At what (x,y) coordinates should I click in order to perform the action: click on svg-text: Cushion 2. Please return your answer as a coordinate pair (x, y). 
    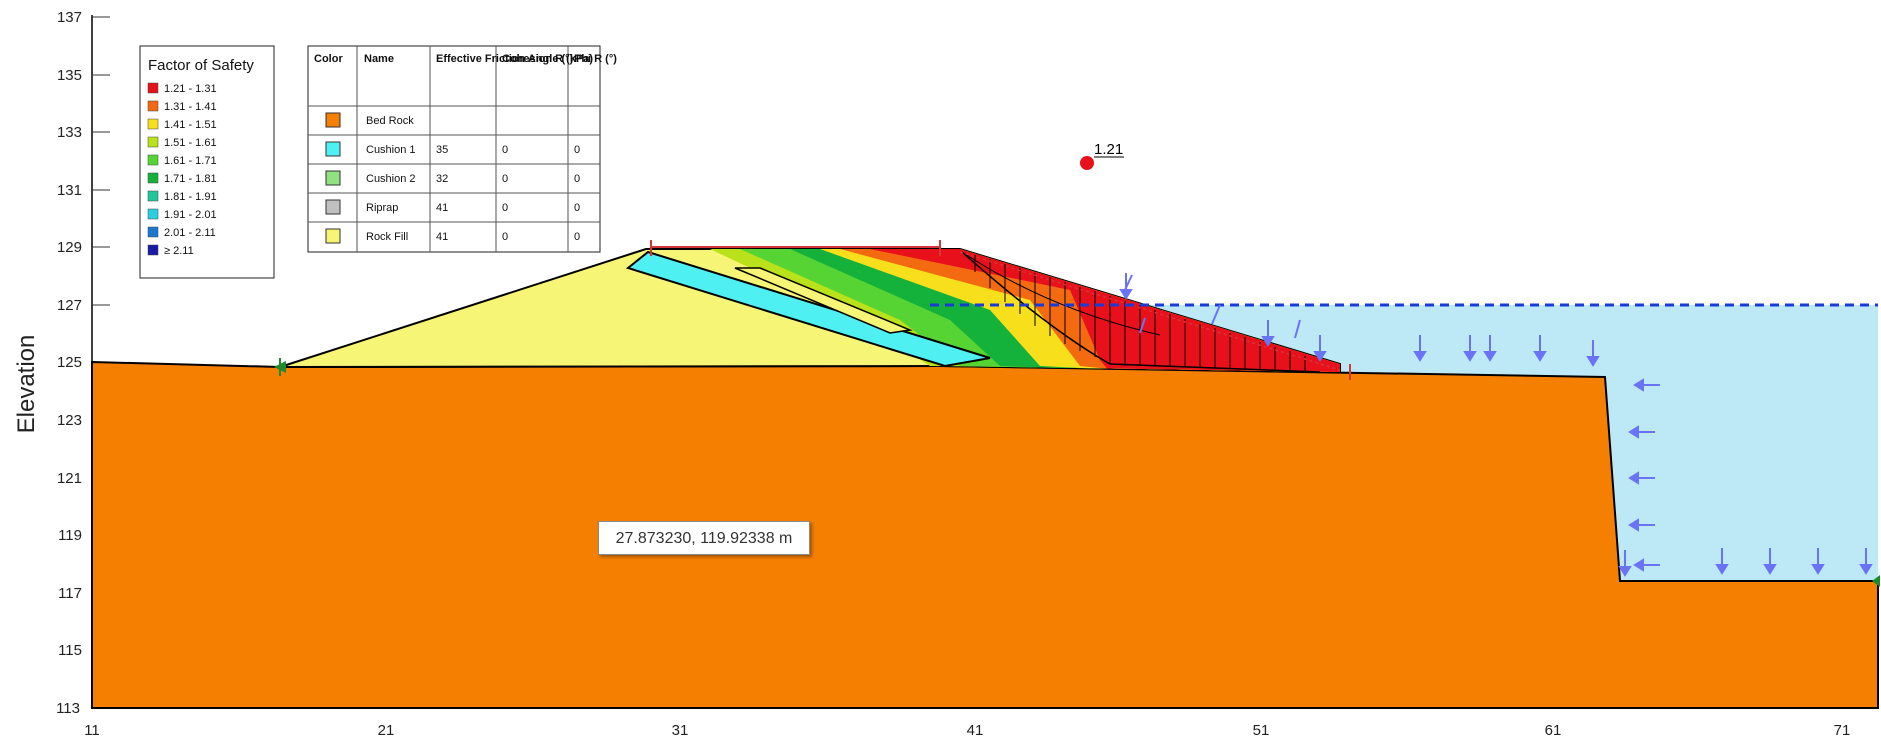
    Looking at the image, I should click on (391, 179).